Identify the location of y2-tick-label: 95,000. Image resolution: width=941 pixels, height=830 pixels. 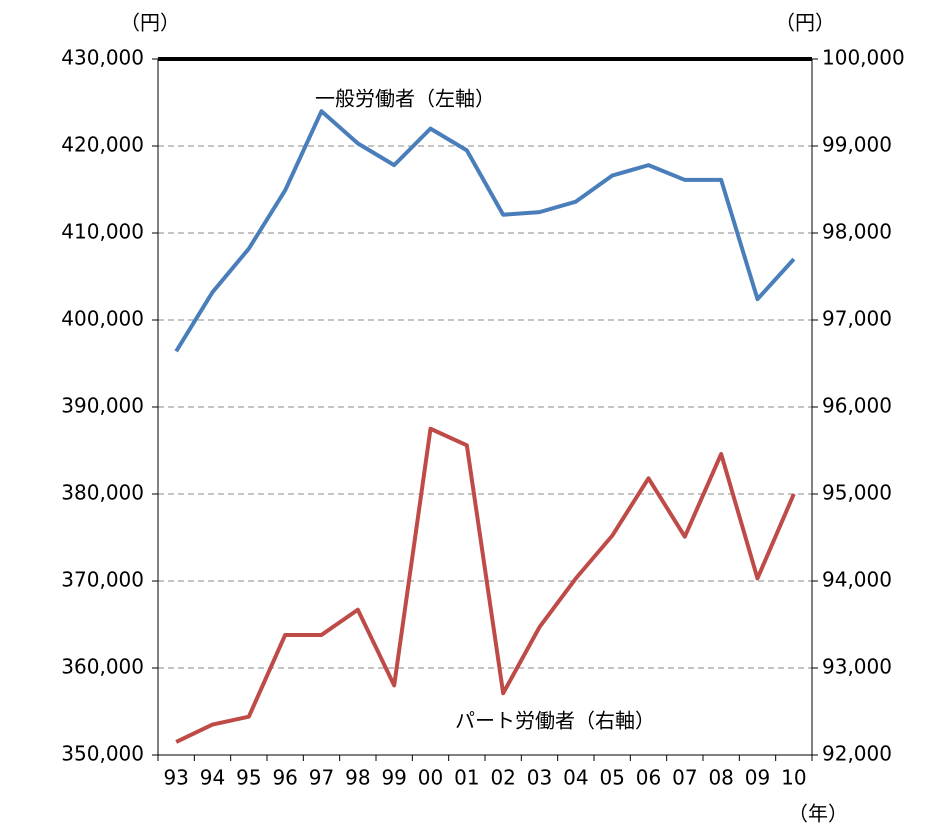
(857, 493).